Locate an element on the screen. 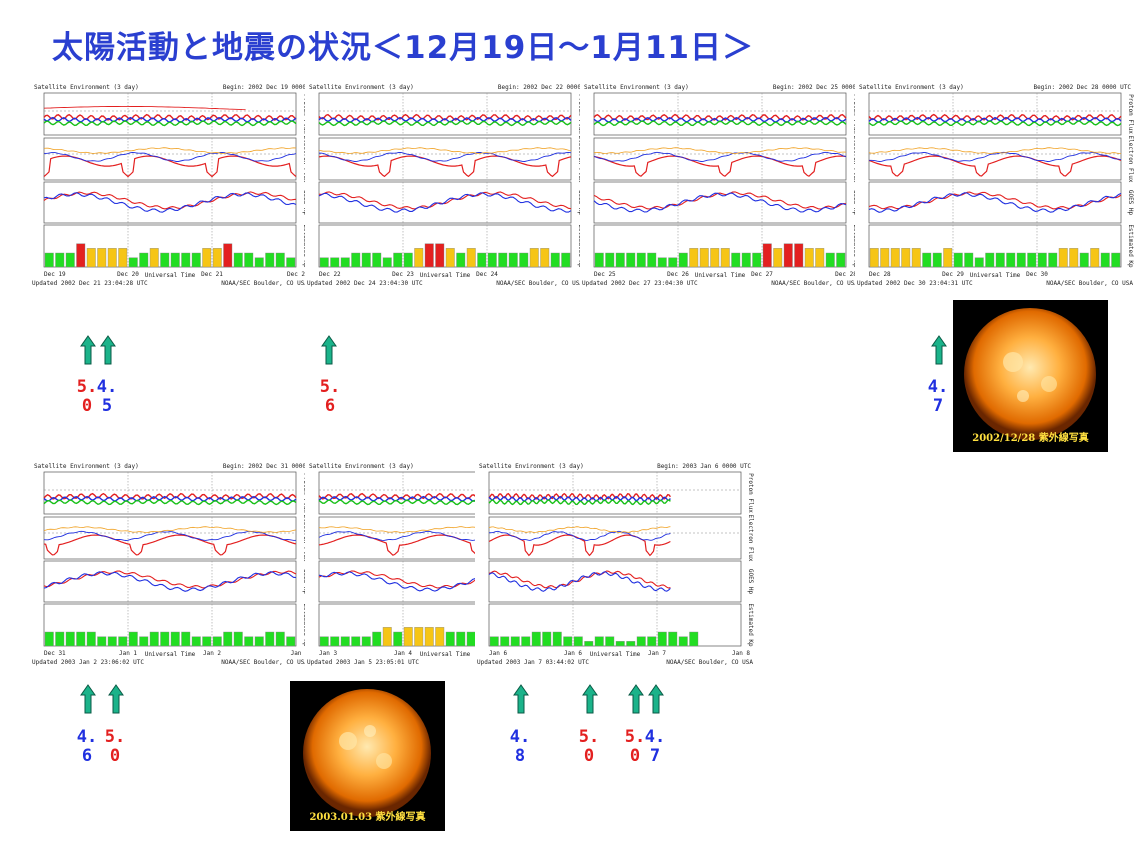 The height and width of the screenshot is (850, 1135). panel-begin: Begin: 2002 Dec 31 0000 is located at coordinates (264, 466).